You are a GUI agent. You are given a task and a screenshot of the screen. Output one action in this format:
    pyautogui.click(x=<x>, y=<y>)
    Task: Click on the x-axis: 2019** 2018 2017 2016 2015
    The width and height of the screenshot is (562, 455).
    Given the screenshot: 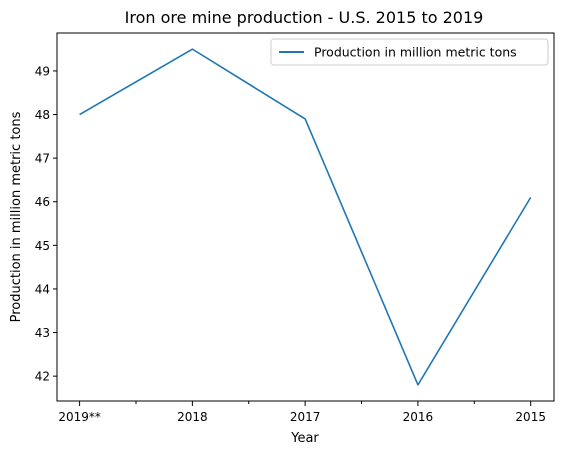 What is the action you would take?
    pyautogui.click(x=302, y=412)
    